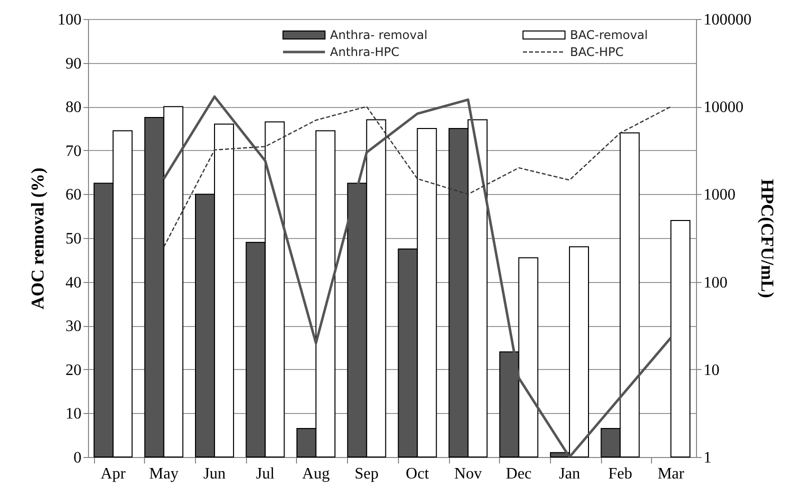 This screenshot has height=493, width=794. Describe the element at coordinates (214, 474) in the screenshot. I see `x-tick-label: Jun` at that location.